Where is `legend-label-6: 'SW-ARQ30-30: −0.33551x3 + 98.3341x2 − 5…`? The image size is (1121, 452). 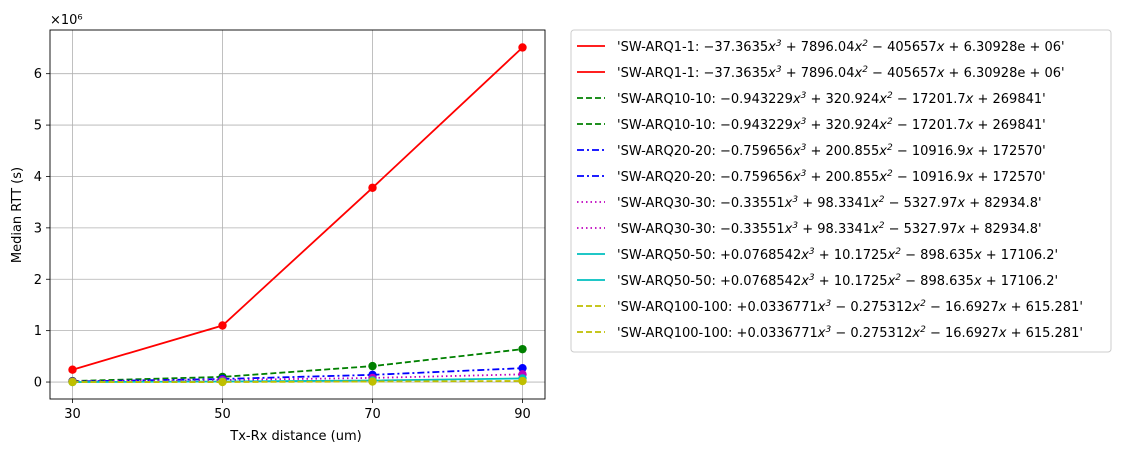 legend-label-6: 'SW-ARQ30-30: −0.33551x3 + 98.3341x2 − 5… is located at coordinates (829, 203).